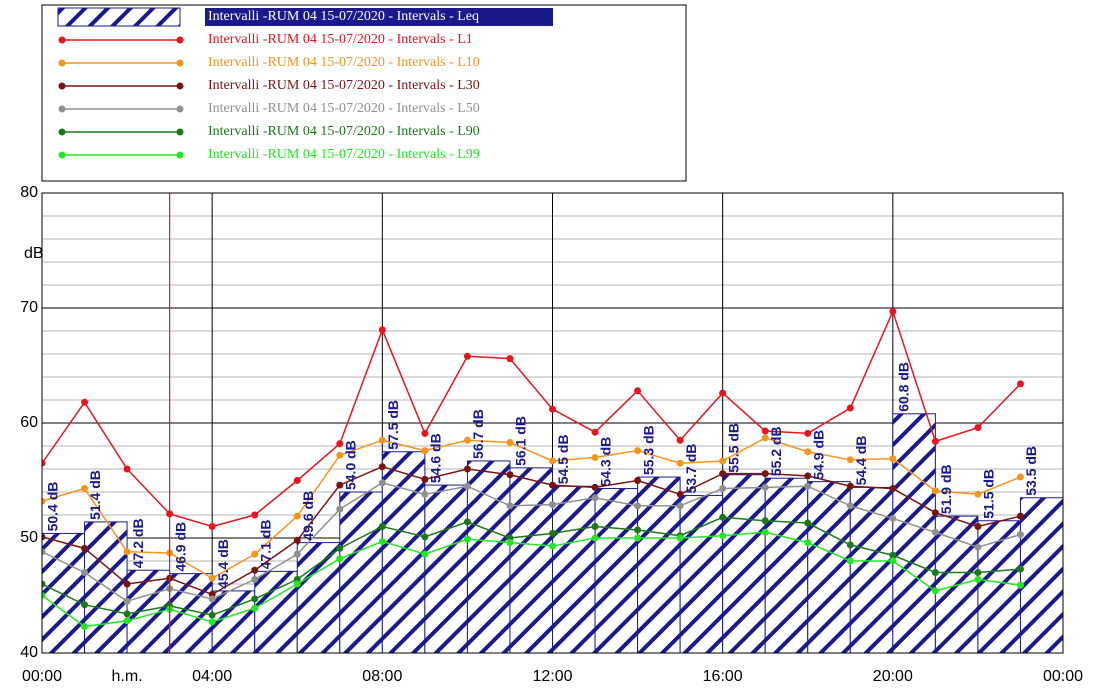 The image size is (1096, 691). What do you see at coordinates (29, 422) in the screenshot?
I see `y-tick-label: 60` at bounding box center [29, 422].